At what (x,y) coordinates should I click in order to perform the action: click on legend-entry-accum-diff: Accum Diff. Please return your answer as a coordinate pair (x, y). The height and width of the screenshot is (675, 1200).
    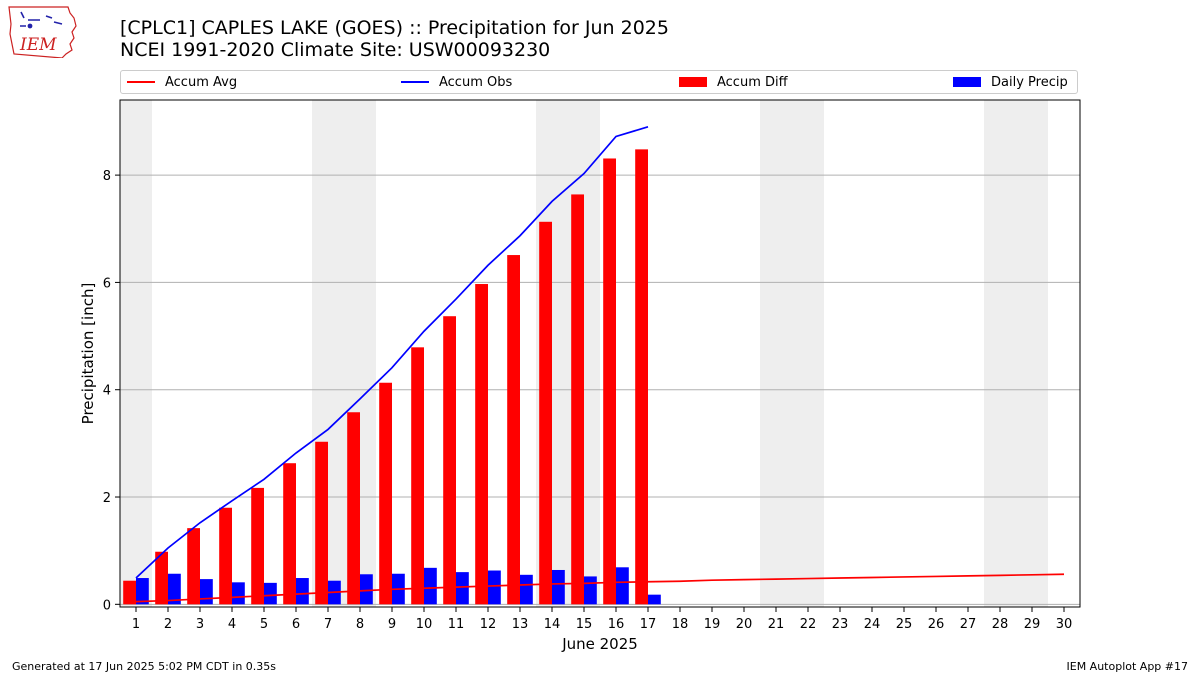
    Looking at the image, I should click on (733, 82).